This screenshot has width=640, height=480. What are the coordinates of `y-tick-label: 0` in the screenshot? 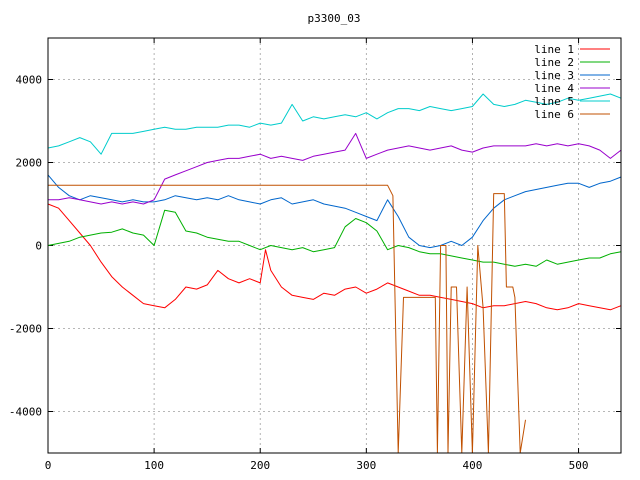 It's located at (38, 246).